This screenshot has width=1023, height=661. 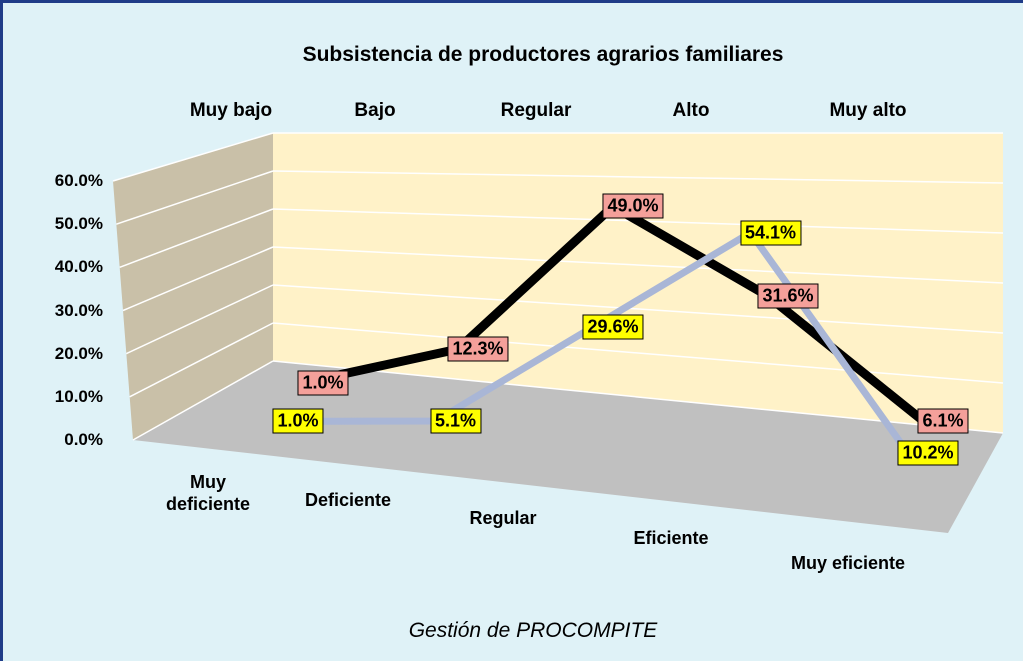 I want to click on x-tick-label: Deficiente, so click(x=348, y=500).